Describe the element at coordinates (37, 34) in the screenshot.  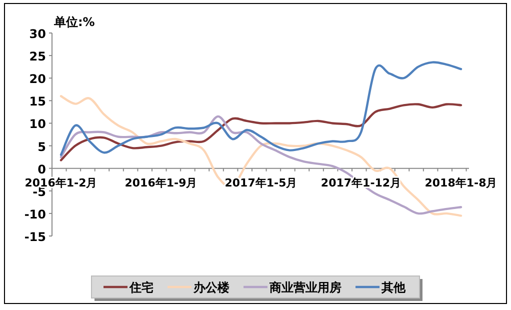
I see `y-tick-label: 30` at that location.